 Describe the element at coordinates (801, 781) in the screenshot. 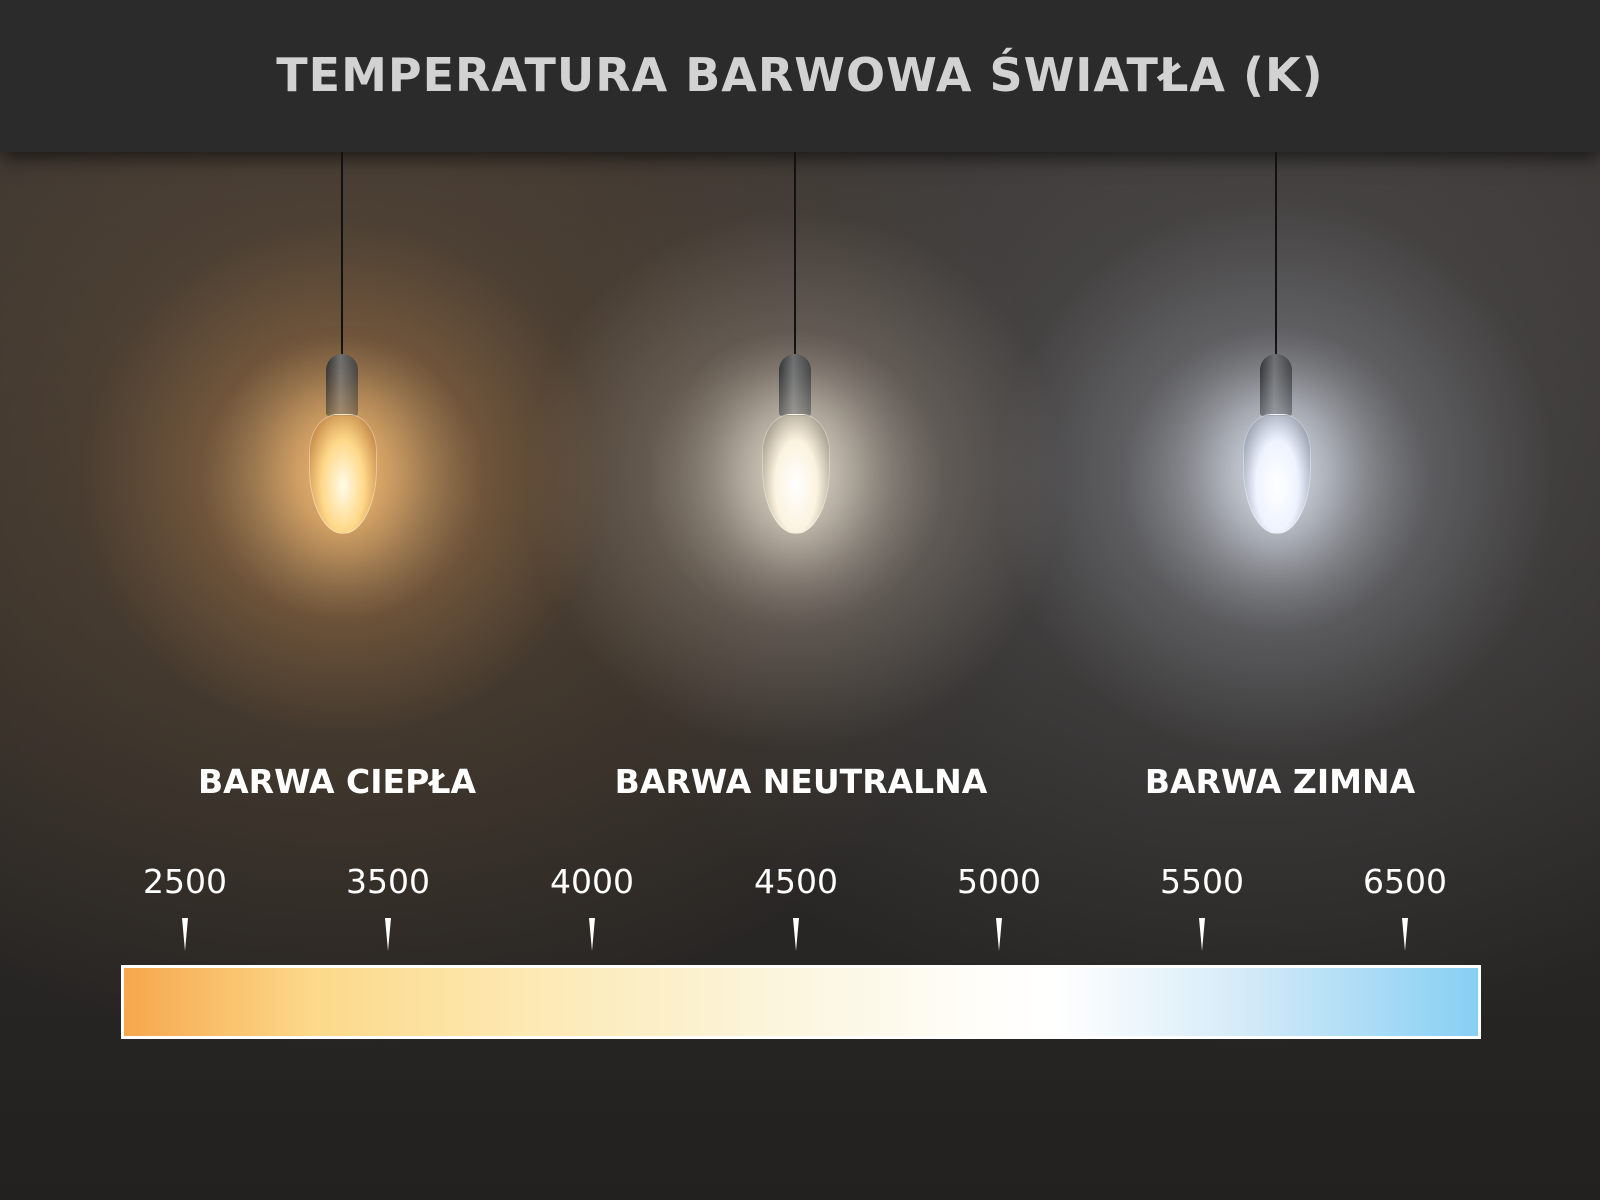

I see `category-neutral: BARWA NEUTRALNA` at that location.